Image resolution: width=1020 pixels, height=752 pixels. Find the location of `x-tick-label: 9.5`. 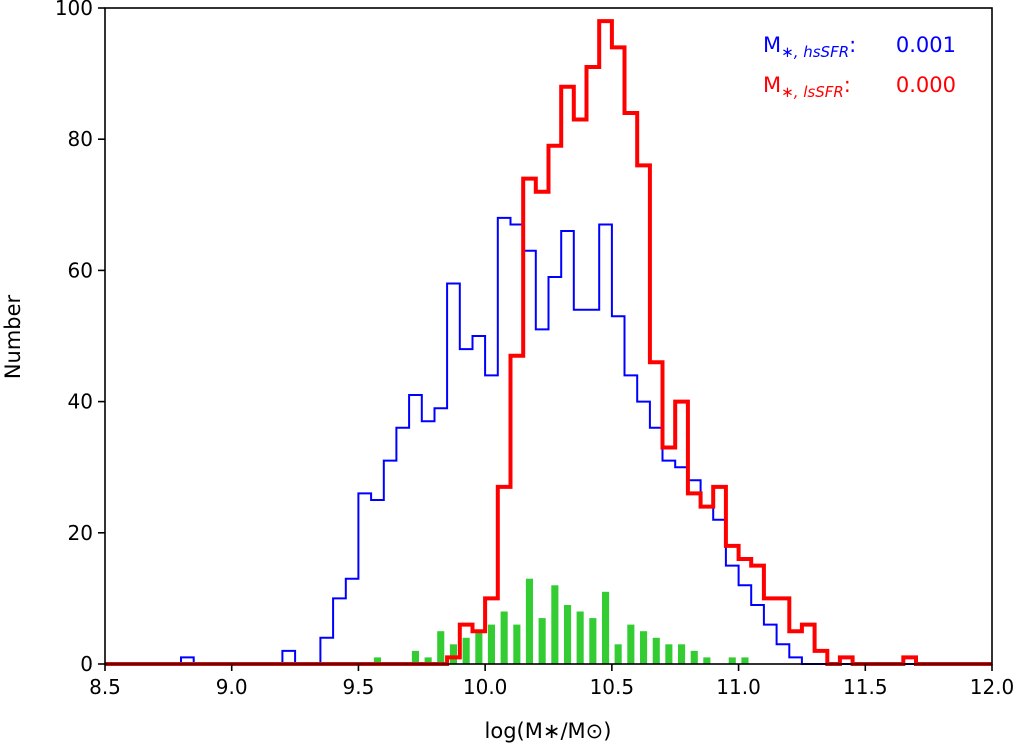

x-tick-label: 9.5 is located at coordinates (359, 687).